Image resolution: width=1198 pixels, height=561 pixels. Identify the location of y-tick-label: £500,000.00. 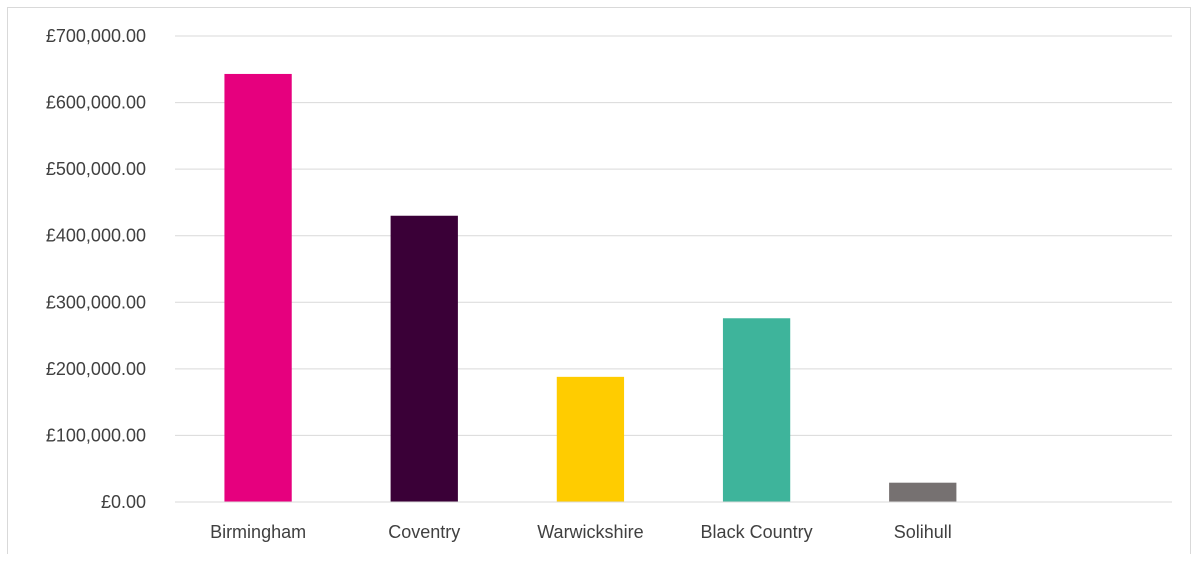
(96, 169).